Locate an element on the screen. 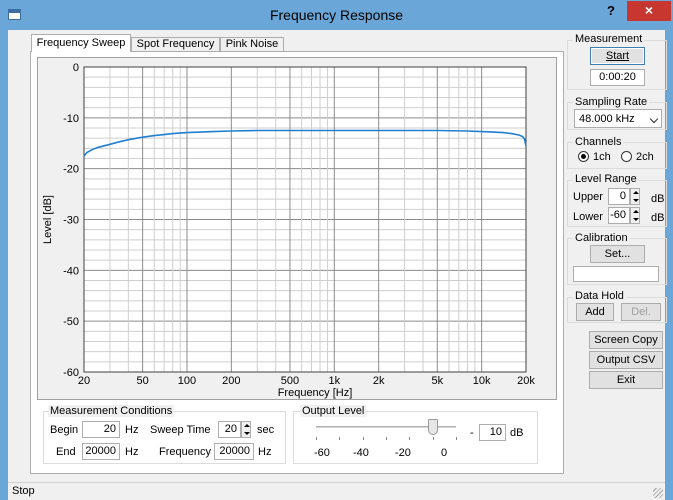 This screenshot has height=500, width=673. calibration-title: Calibration is located at coordinates (601, 238).